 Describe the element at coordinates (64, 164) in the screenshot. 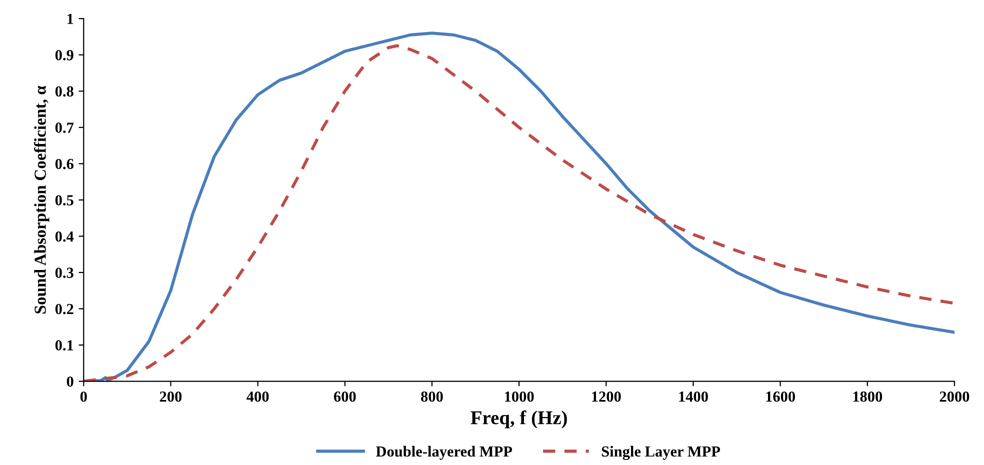

I see `y-tick-label: 0.6` at that location.